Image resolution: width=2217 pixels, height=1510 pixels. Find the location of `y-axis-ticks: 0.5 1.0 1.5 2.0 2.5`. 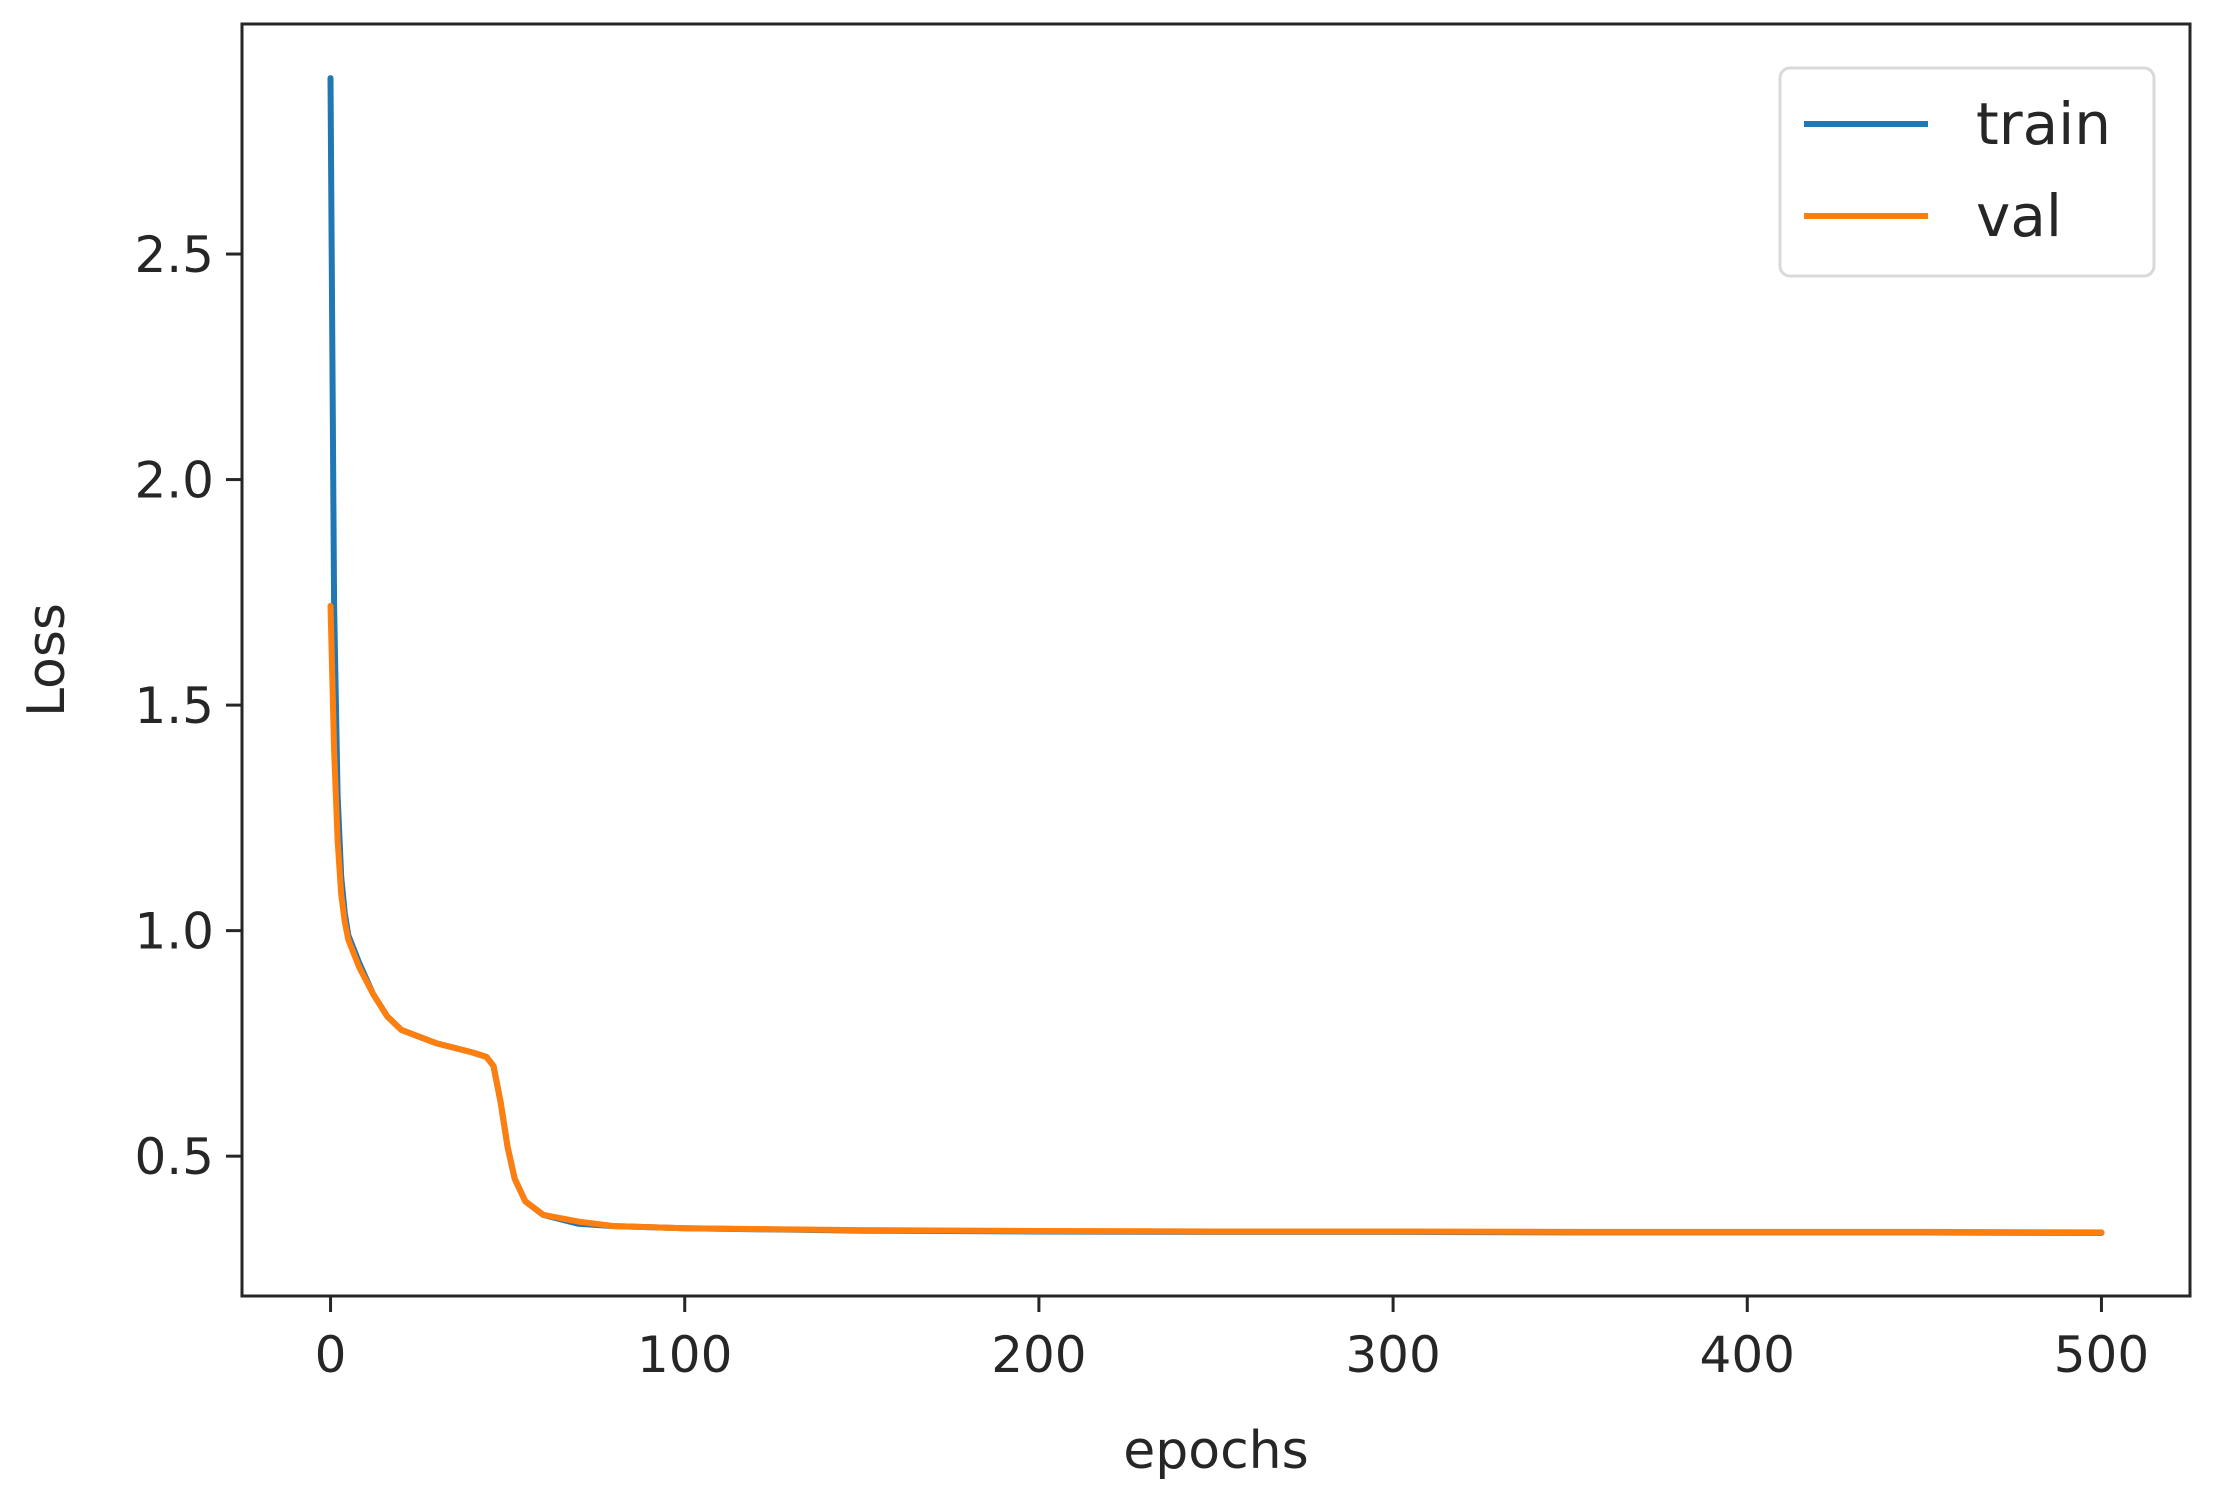

y-axis-ticks: 0.5 1.0 1.5 2.0 2.5 is located at coordinates (188, 706).